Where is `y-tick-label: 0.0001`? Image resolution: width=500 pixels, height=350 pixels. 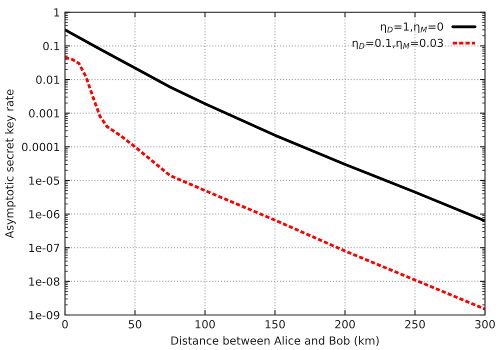
y-tick-label: 0.0001 is located at coordinates (41, 147).